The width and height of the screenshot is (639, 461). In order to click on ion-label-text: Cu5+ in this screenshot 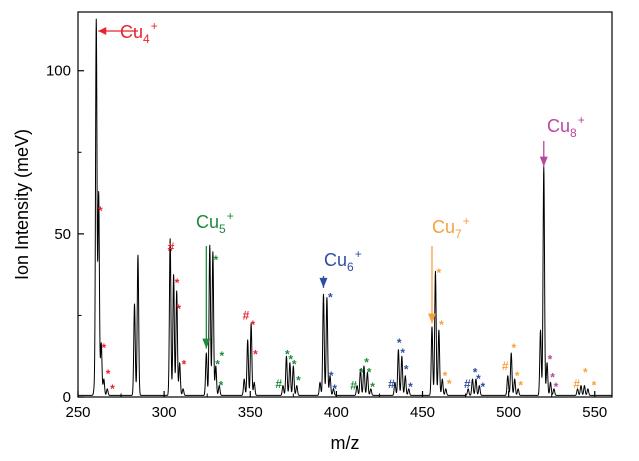, I will do `click(215, 222)`.